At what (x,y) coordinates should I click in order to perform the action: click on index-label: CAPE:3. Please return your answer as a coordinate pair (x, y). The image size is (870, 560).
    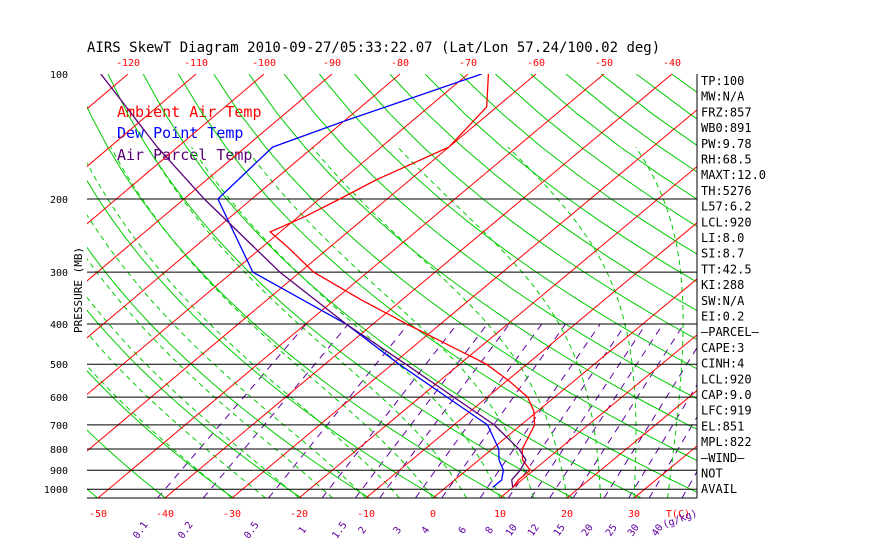
    Looking at the image, I should click on (722, 348).